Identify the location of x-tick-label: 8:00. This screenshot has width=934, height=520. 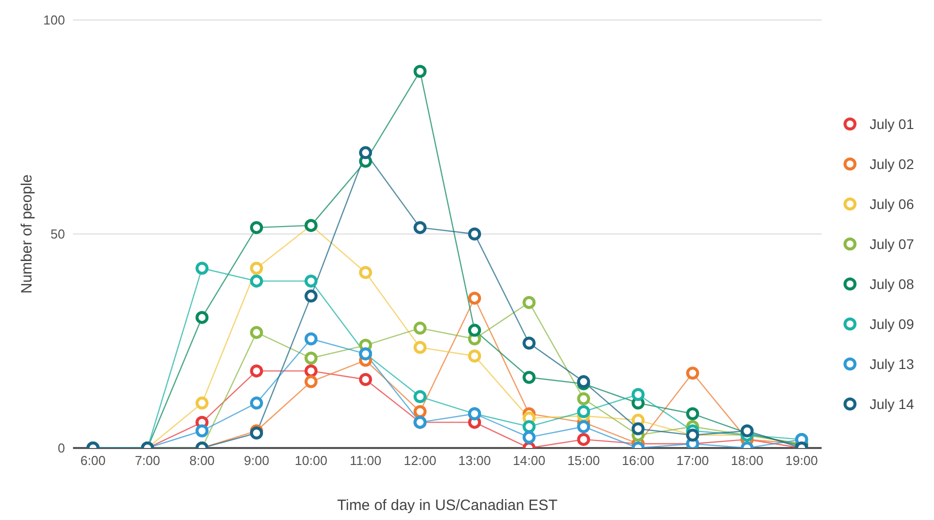
(202, 460).